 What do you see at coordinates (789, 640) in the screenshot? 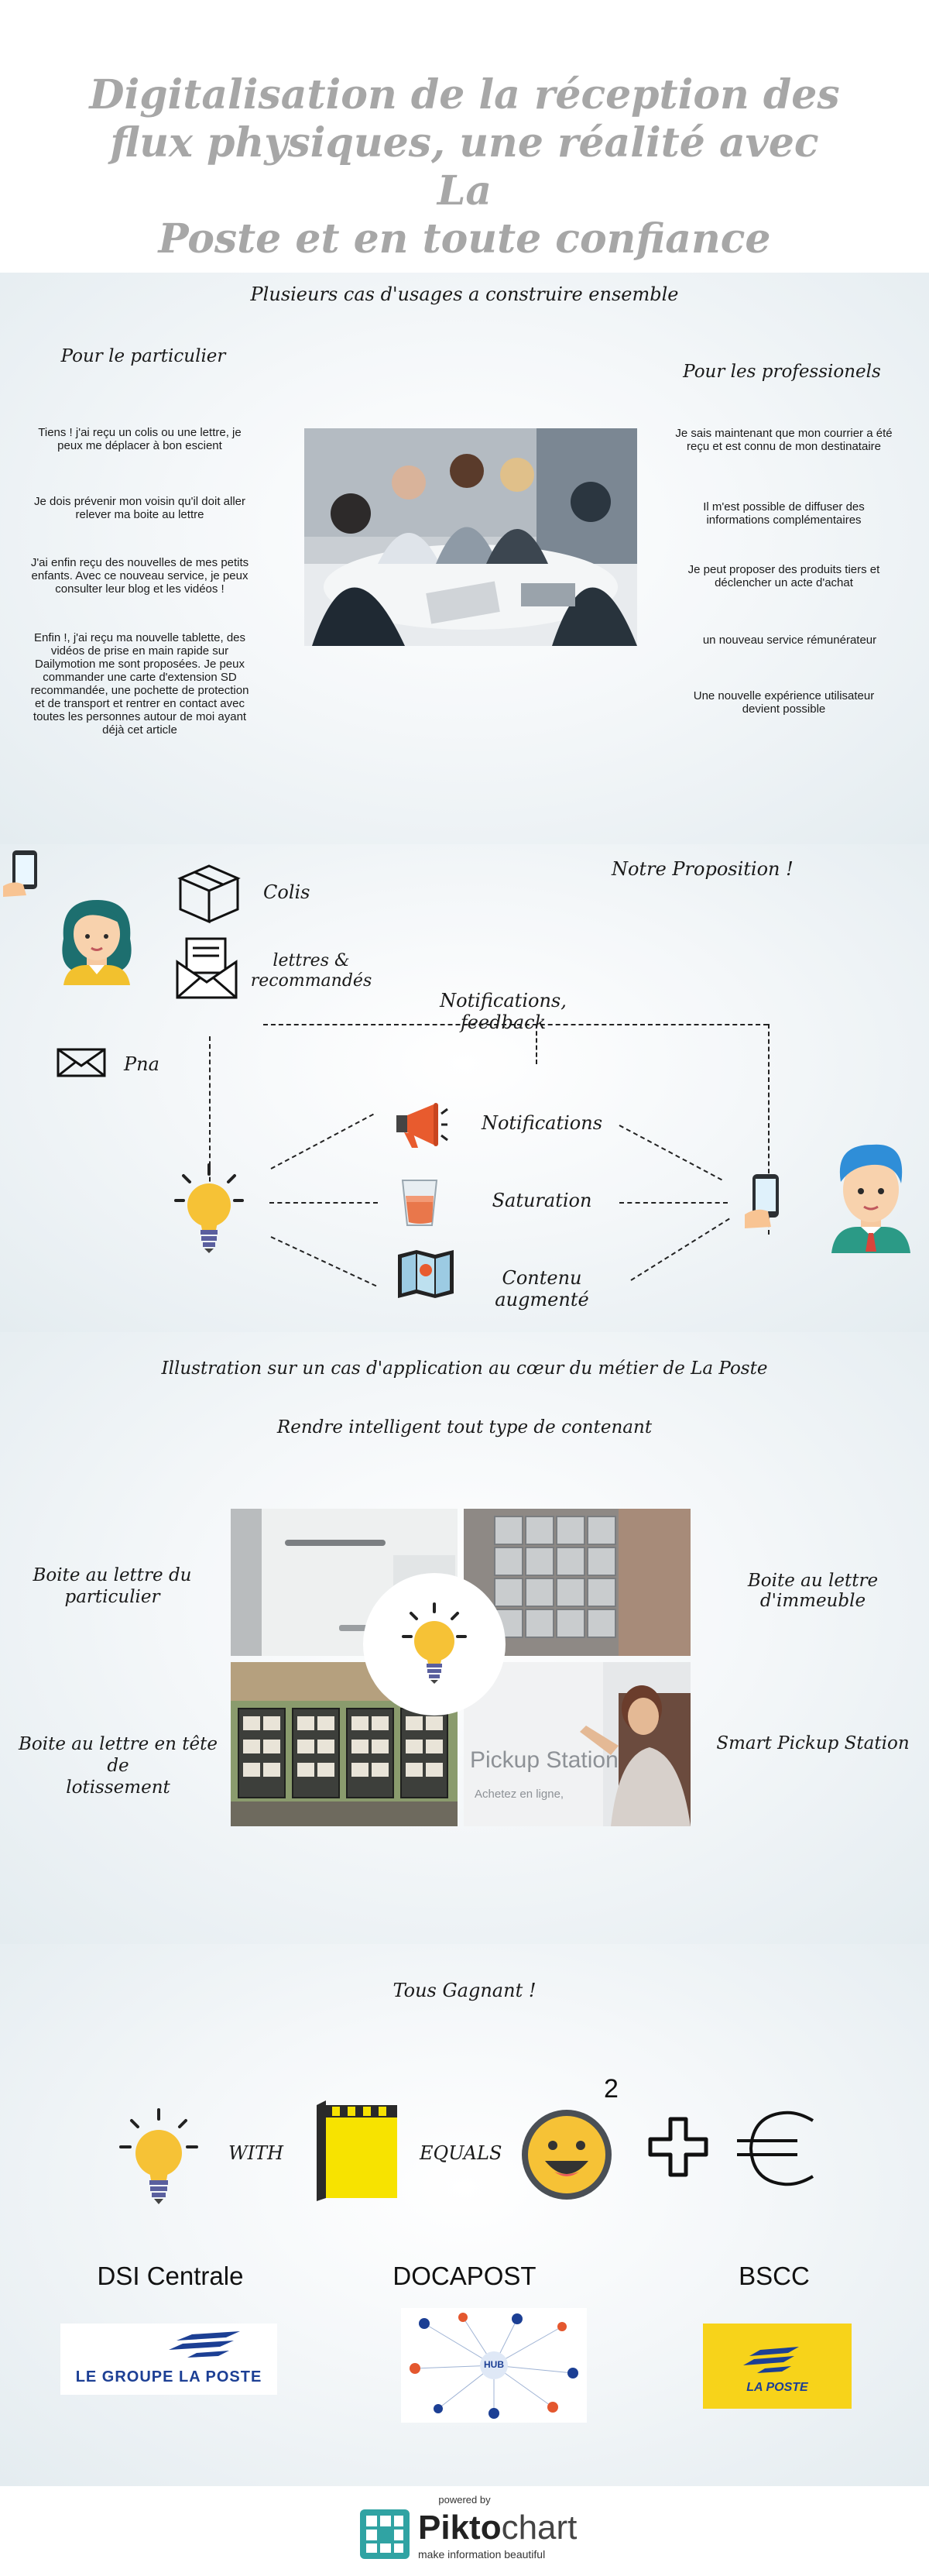
I see `pro-item: un nouveau service rémunérateur` at bounding box center [789, 640].